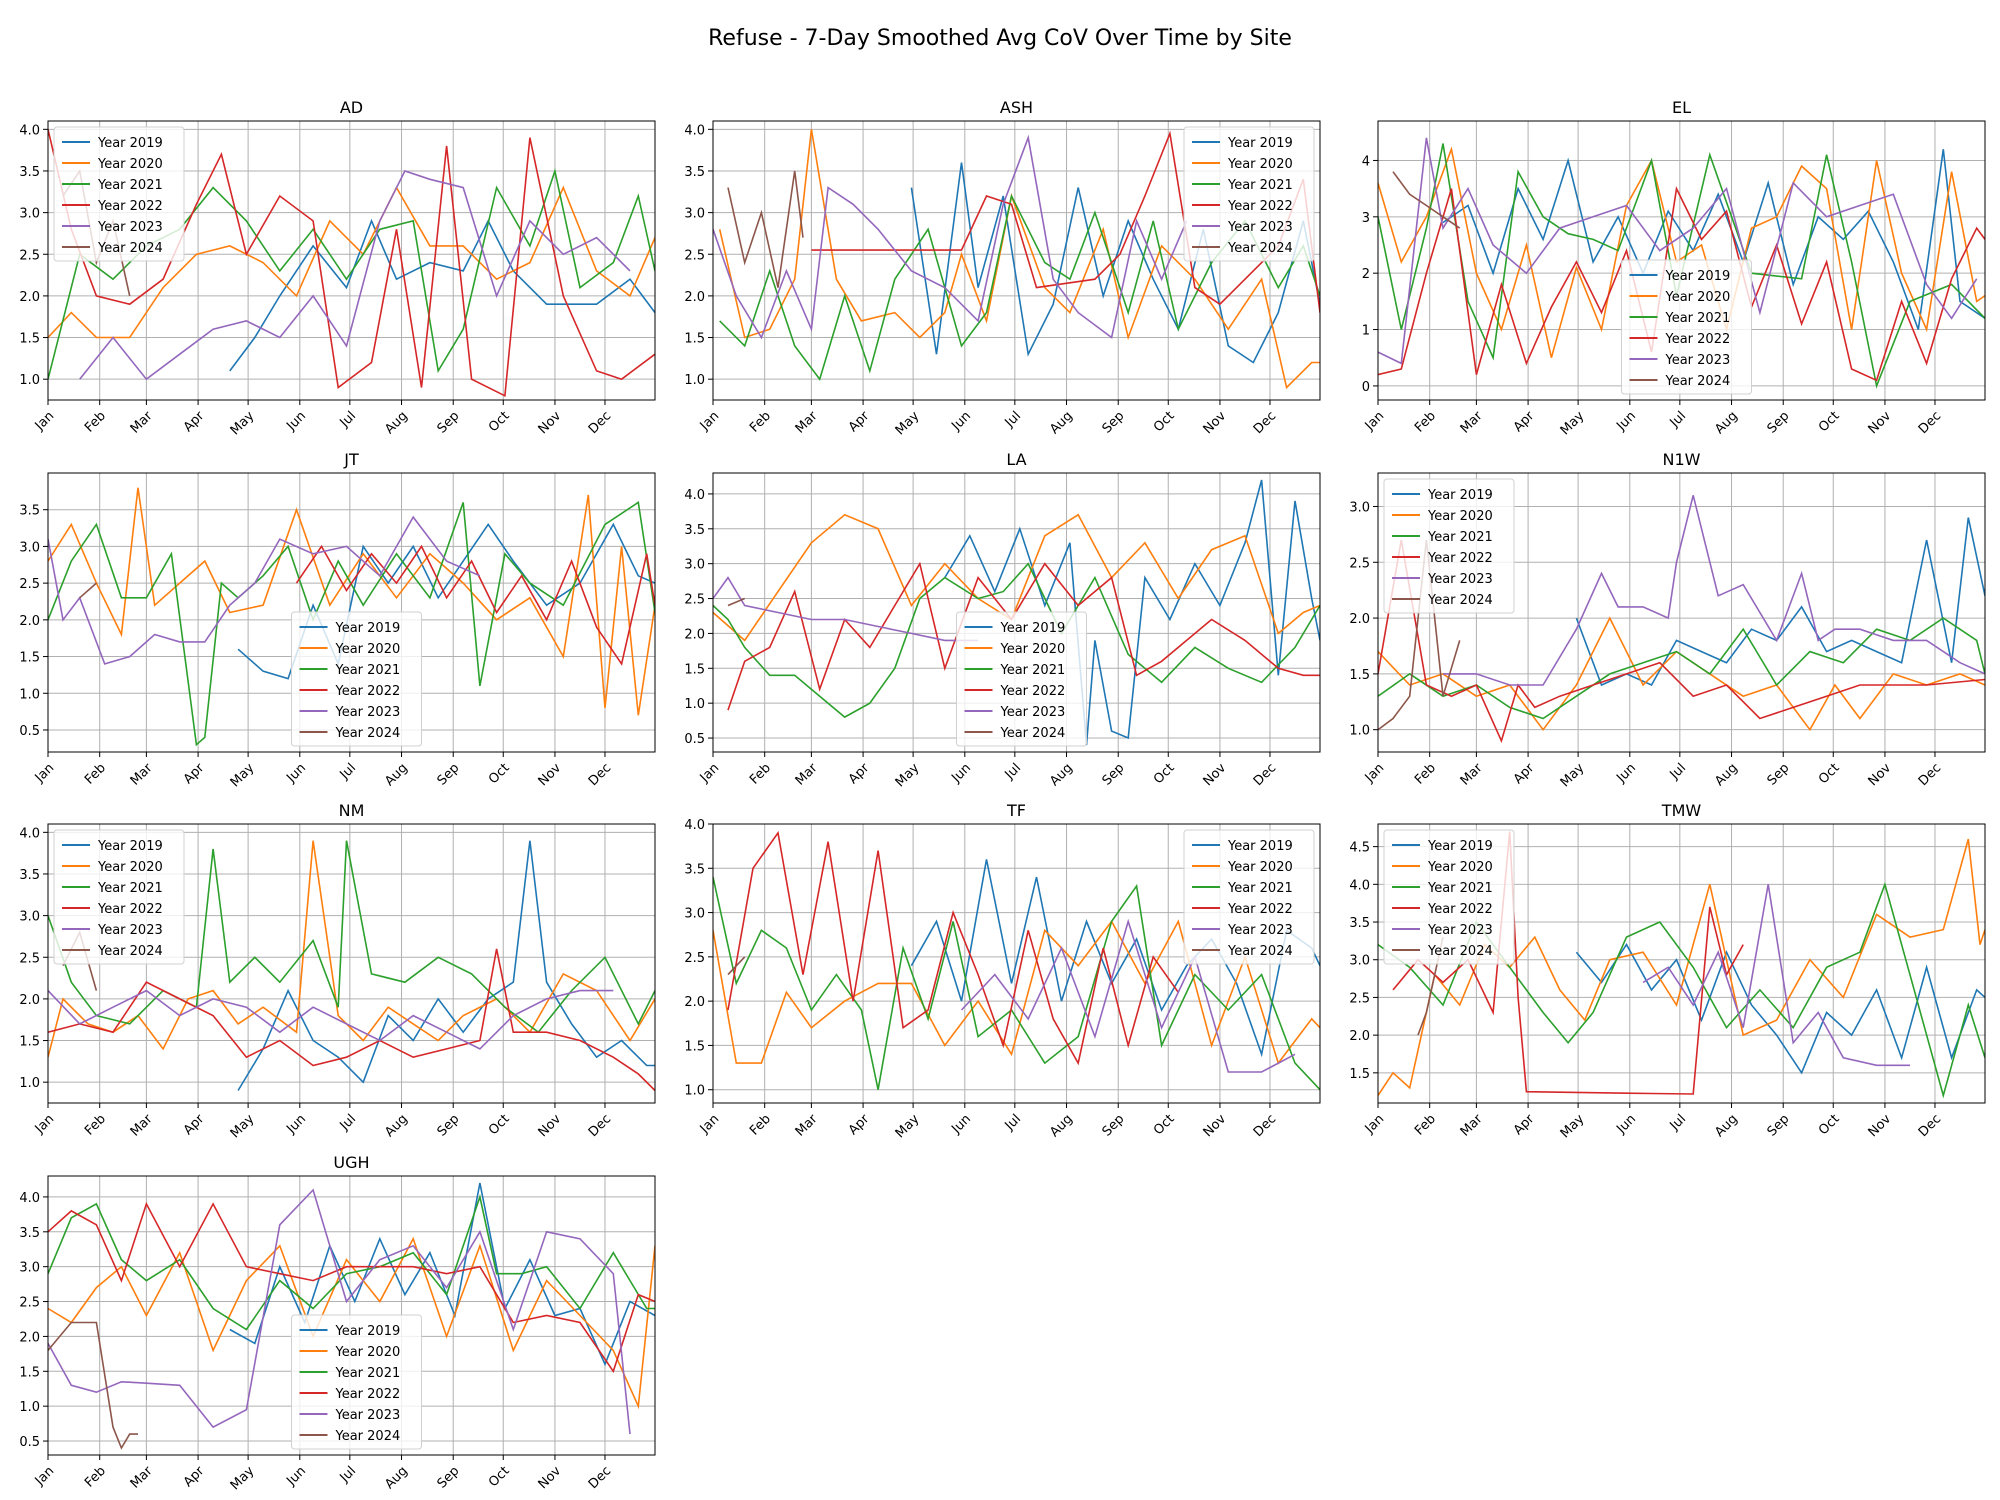  I want to click on legend-label: Year 2021, so click(1460, 888).